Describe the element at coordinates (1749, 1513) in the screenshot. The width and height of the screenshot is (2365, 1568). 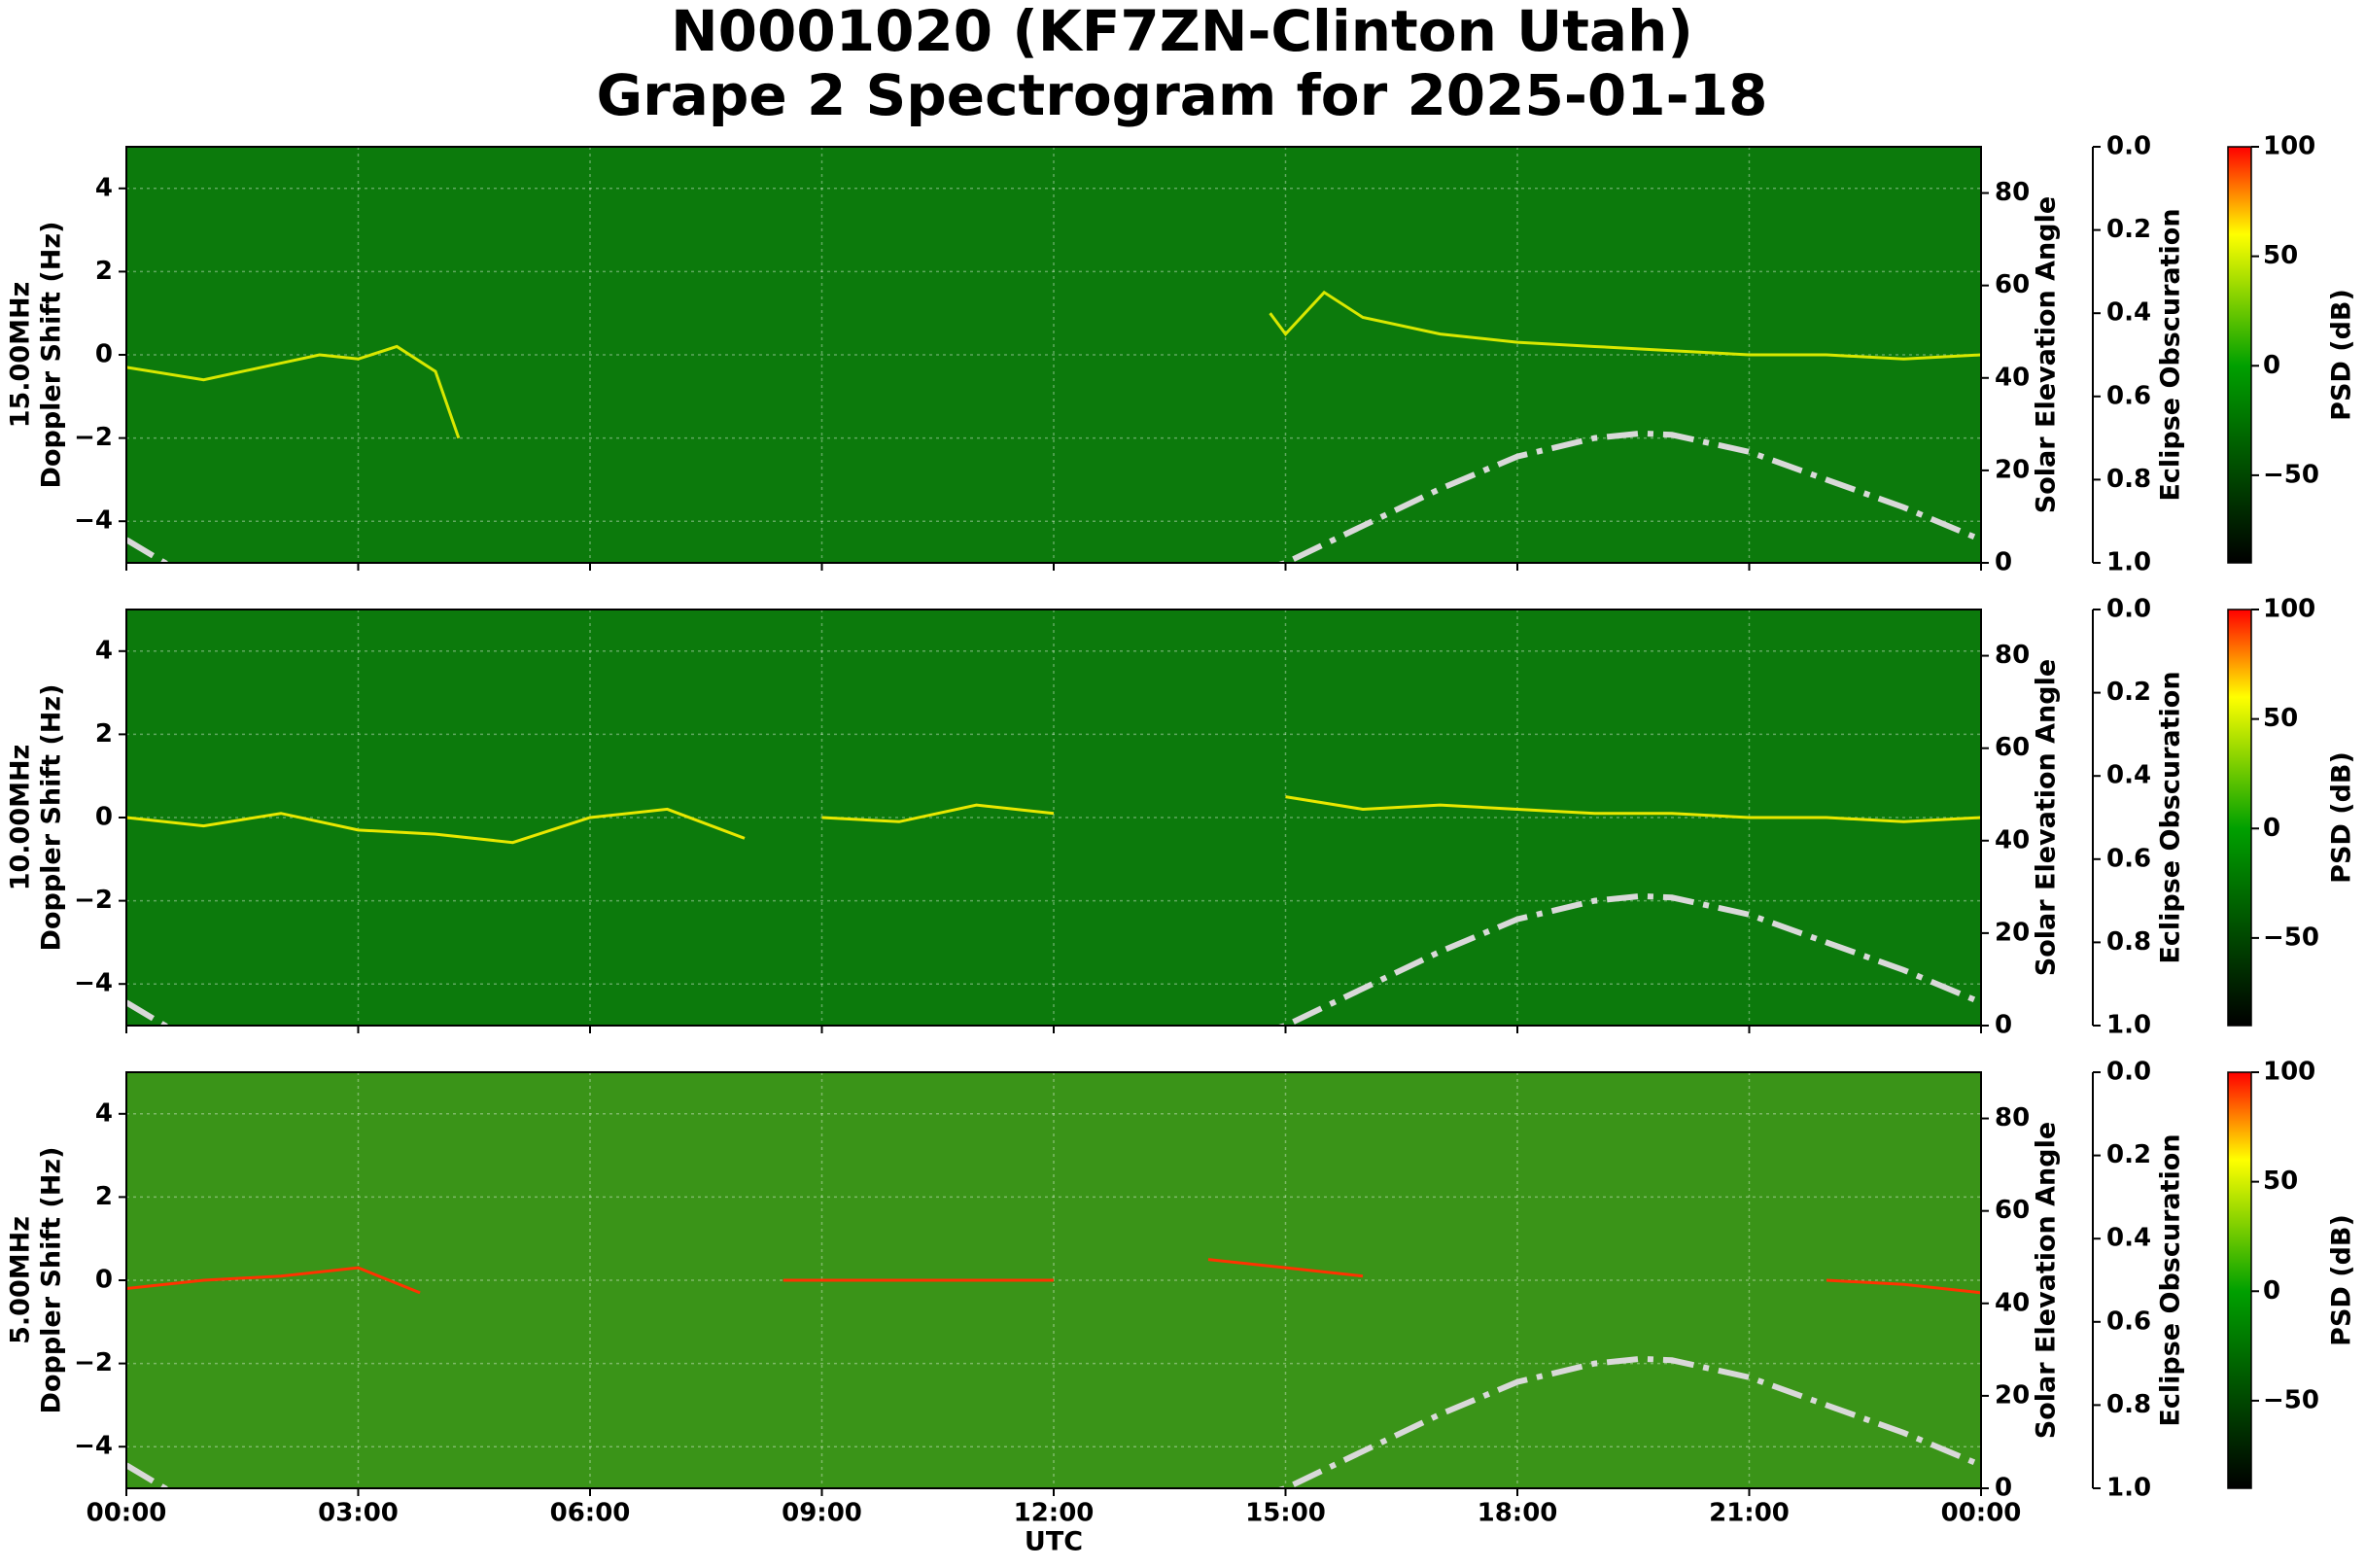
I see `x-tick-label: 21:00` at that location.